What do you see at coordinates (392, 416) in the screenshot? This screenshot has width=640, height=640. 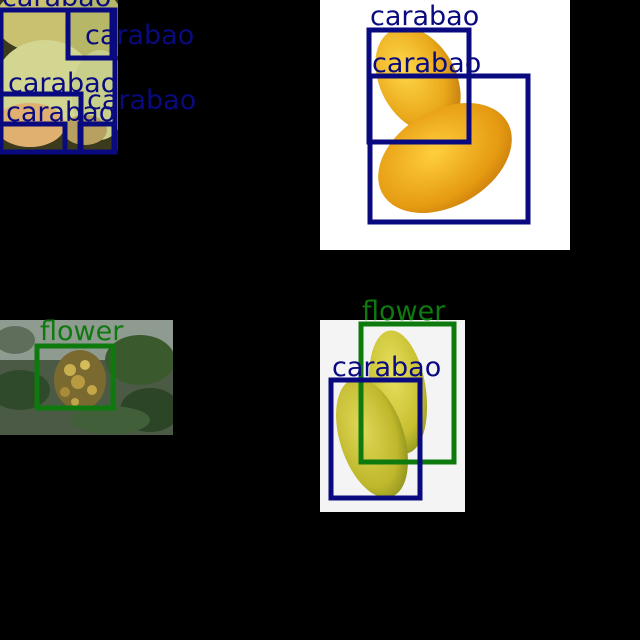 I see `two-mangoes-green-photo` at bounding box center [392, 416].